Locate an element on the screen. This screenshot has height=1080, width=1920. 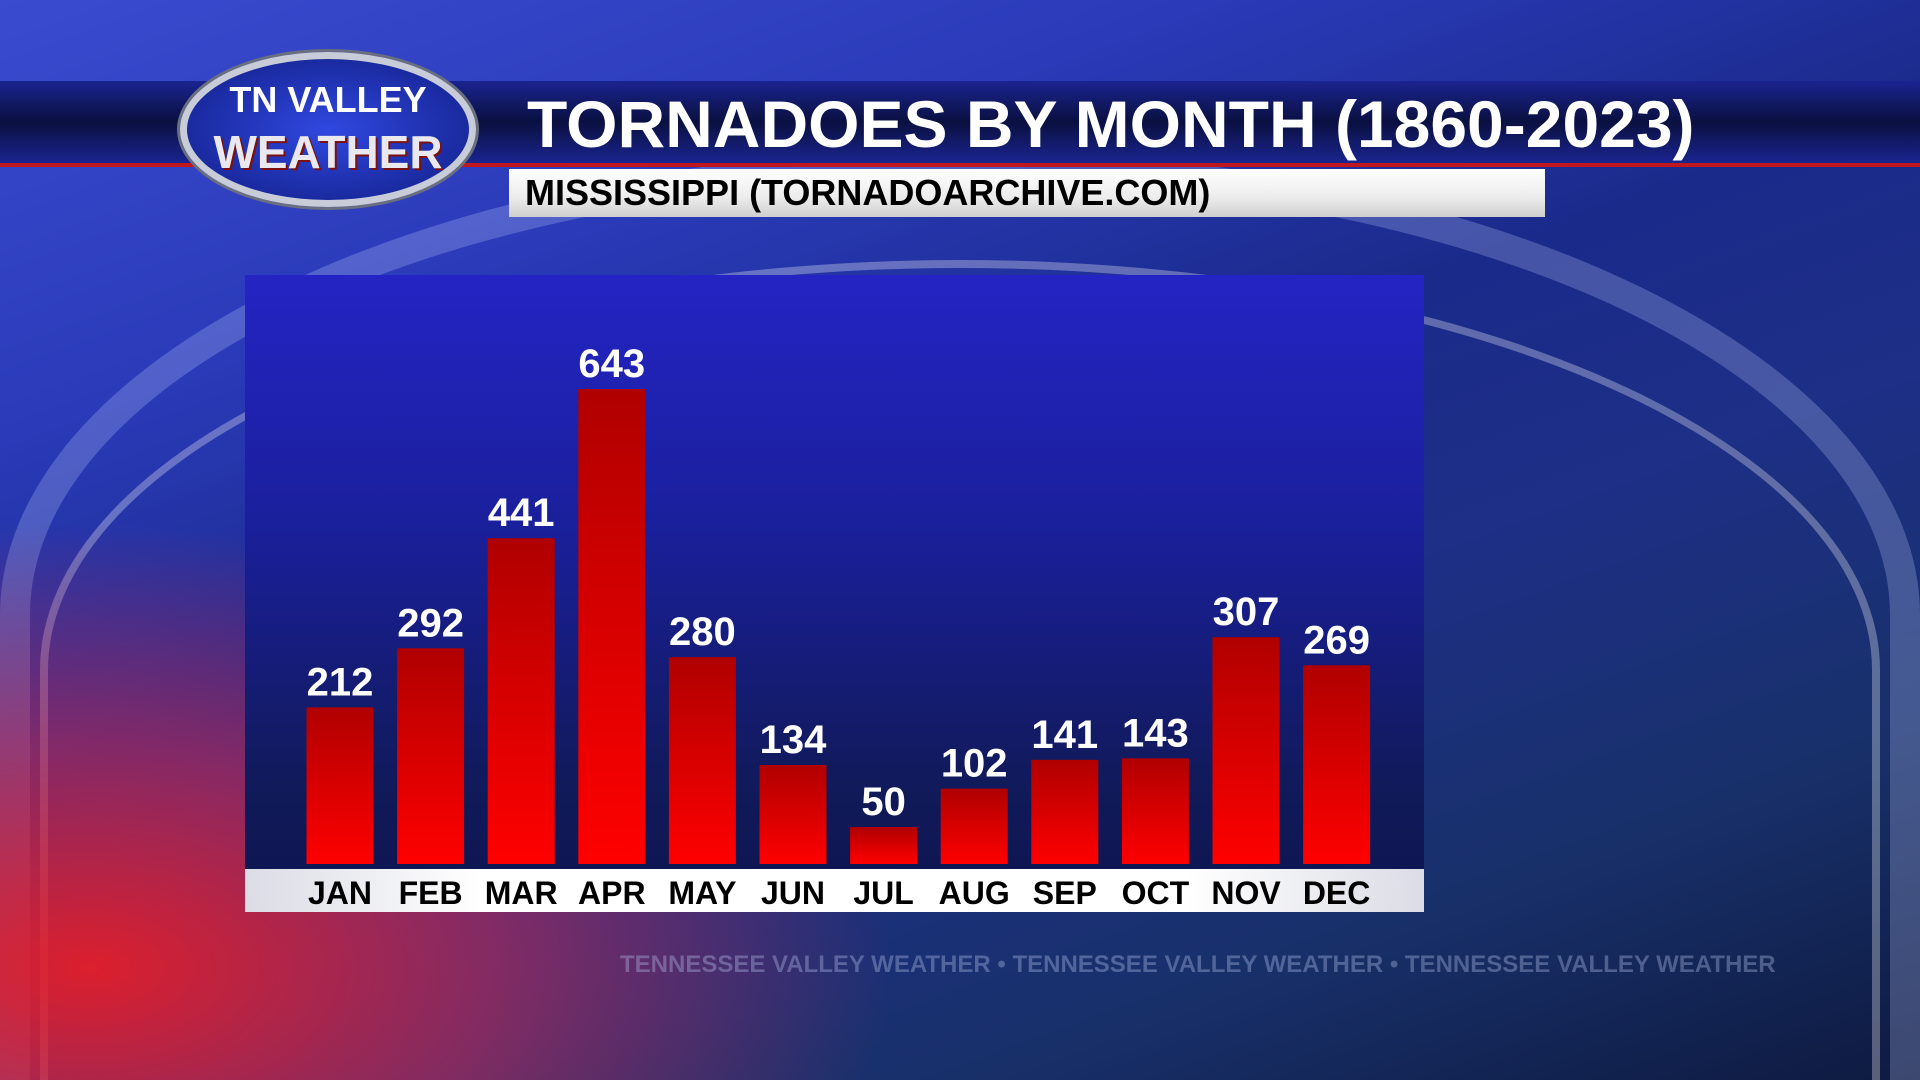
bar-jan is located at coordinates (340, 785).